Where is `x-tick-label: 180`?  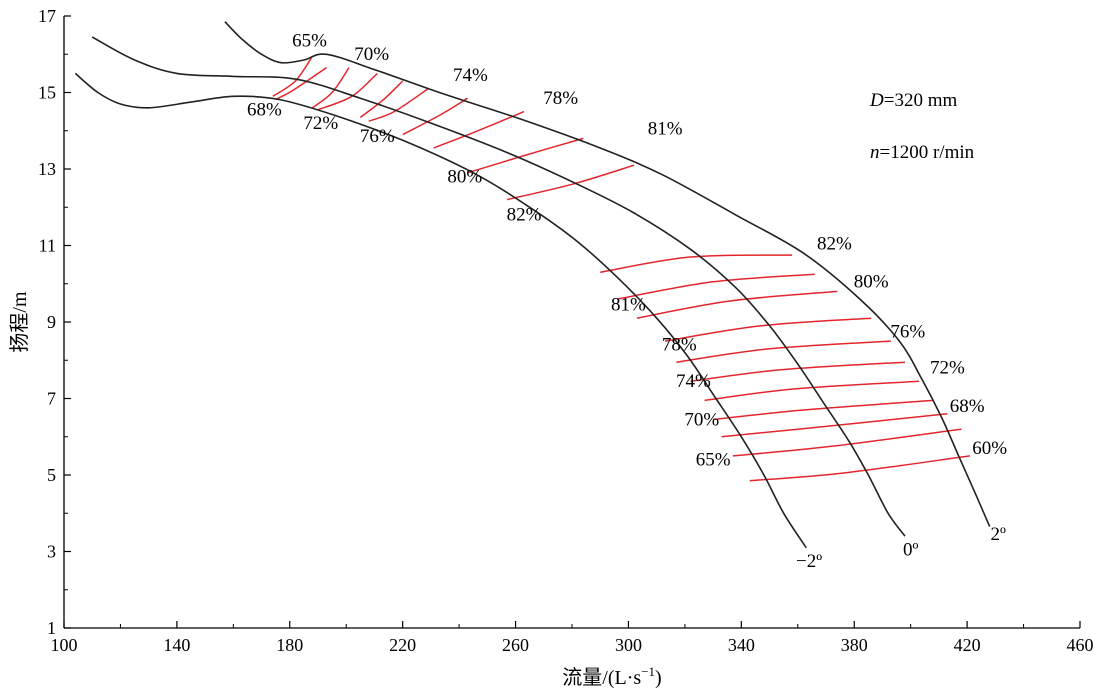
x-tick-label: 180 is located at coordinates (289, 645).